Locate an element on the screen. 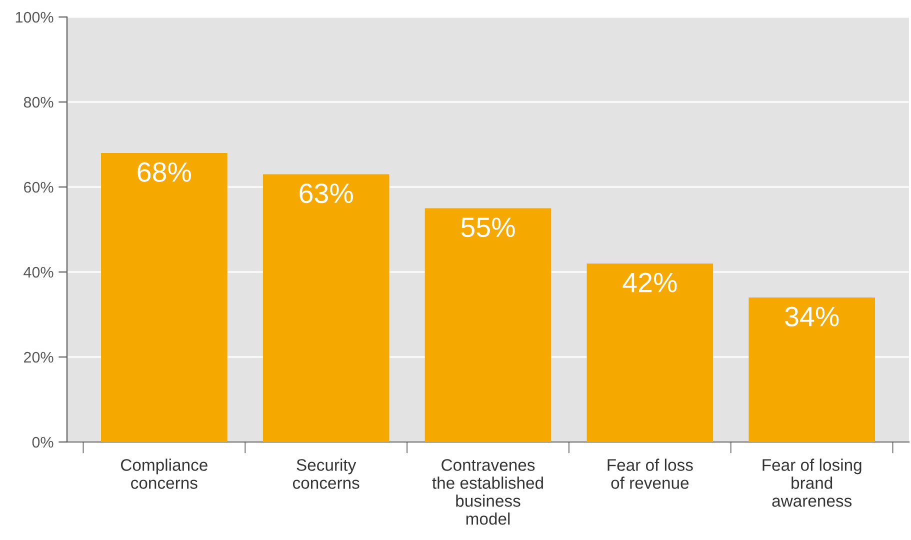 This screenshot has width=911, height=540. x-tick-label: Security concerns is located at coordinates (326, 473).